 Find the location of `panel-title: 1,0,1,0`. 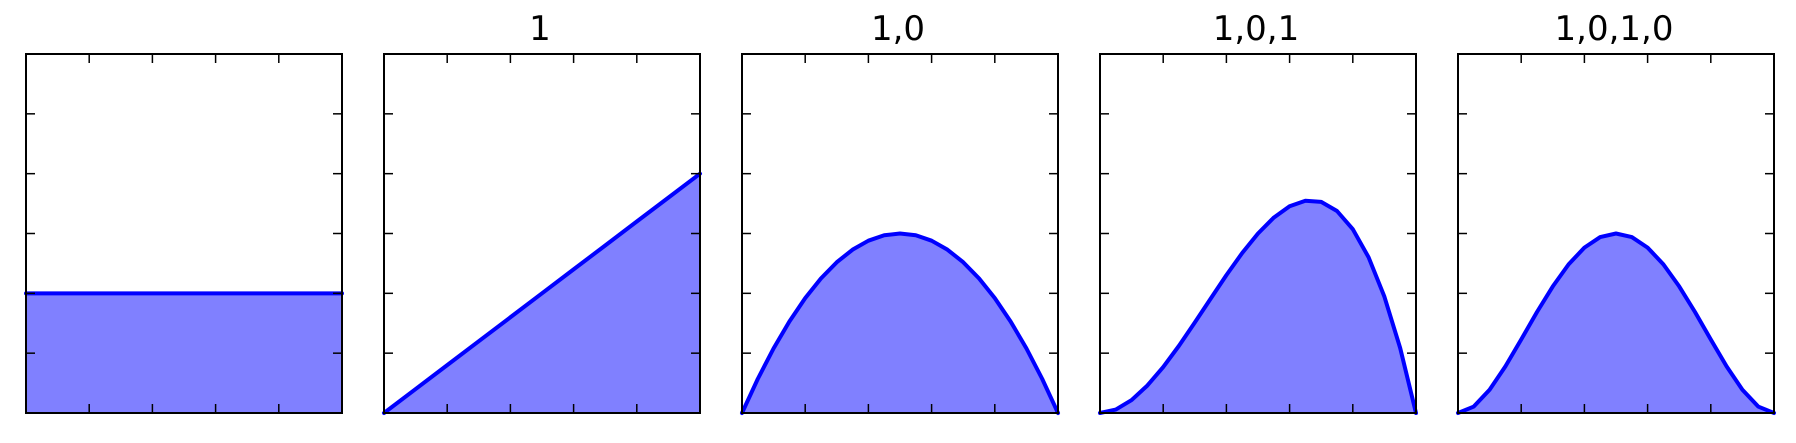

panel-title: 1,0,1,0 is located at coordinates (1614, 29).